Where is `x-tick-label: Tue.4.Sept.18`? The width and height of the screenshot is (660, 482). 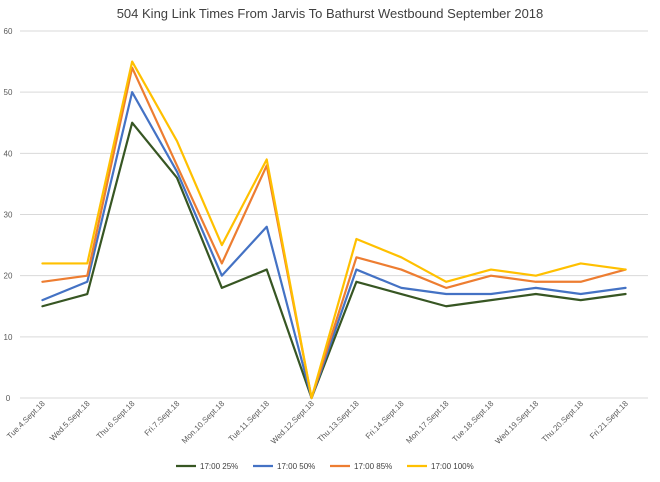
x-tick-label: Tue.4.Sept.18 is located at coordinates (26, 420).